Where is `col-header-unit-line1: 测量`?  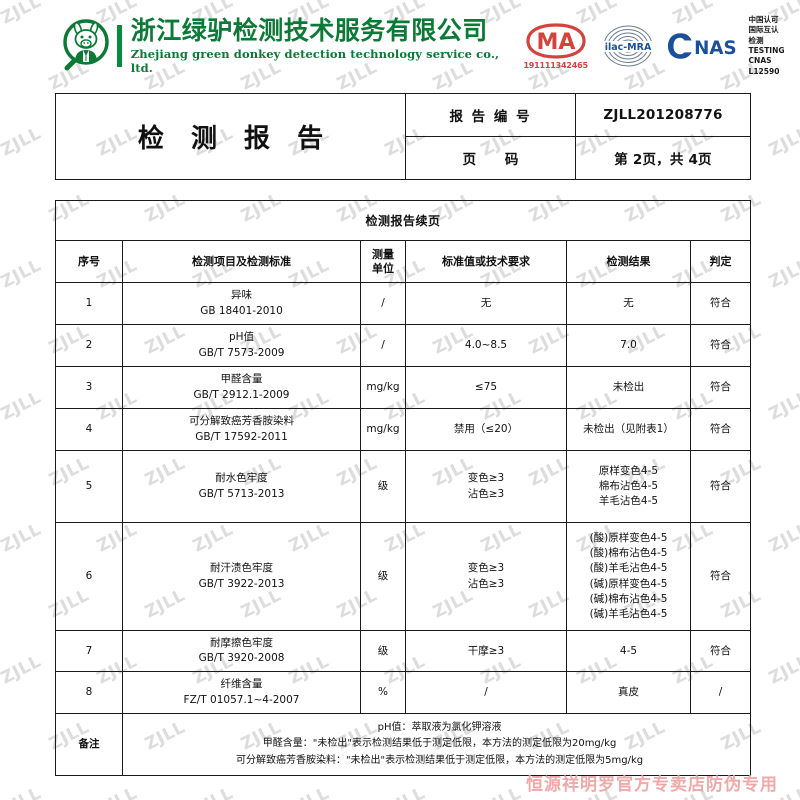
col-header-unit-line1: 测量 is located at coordinates (383, 254).